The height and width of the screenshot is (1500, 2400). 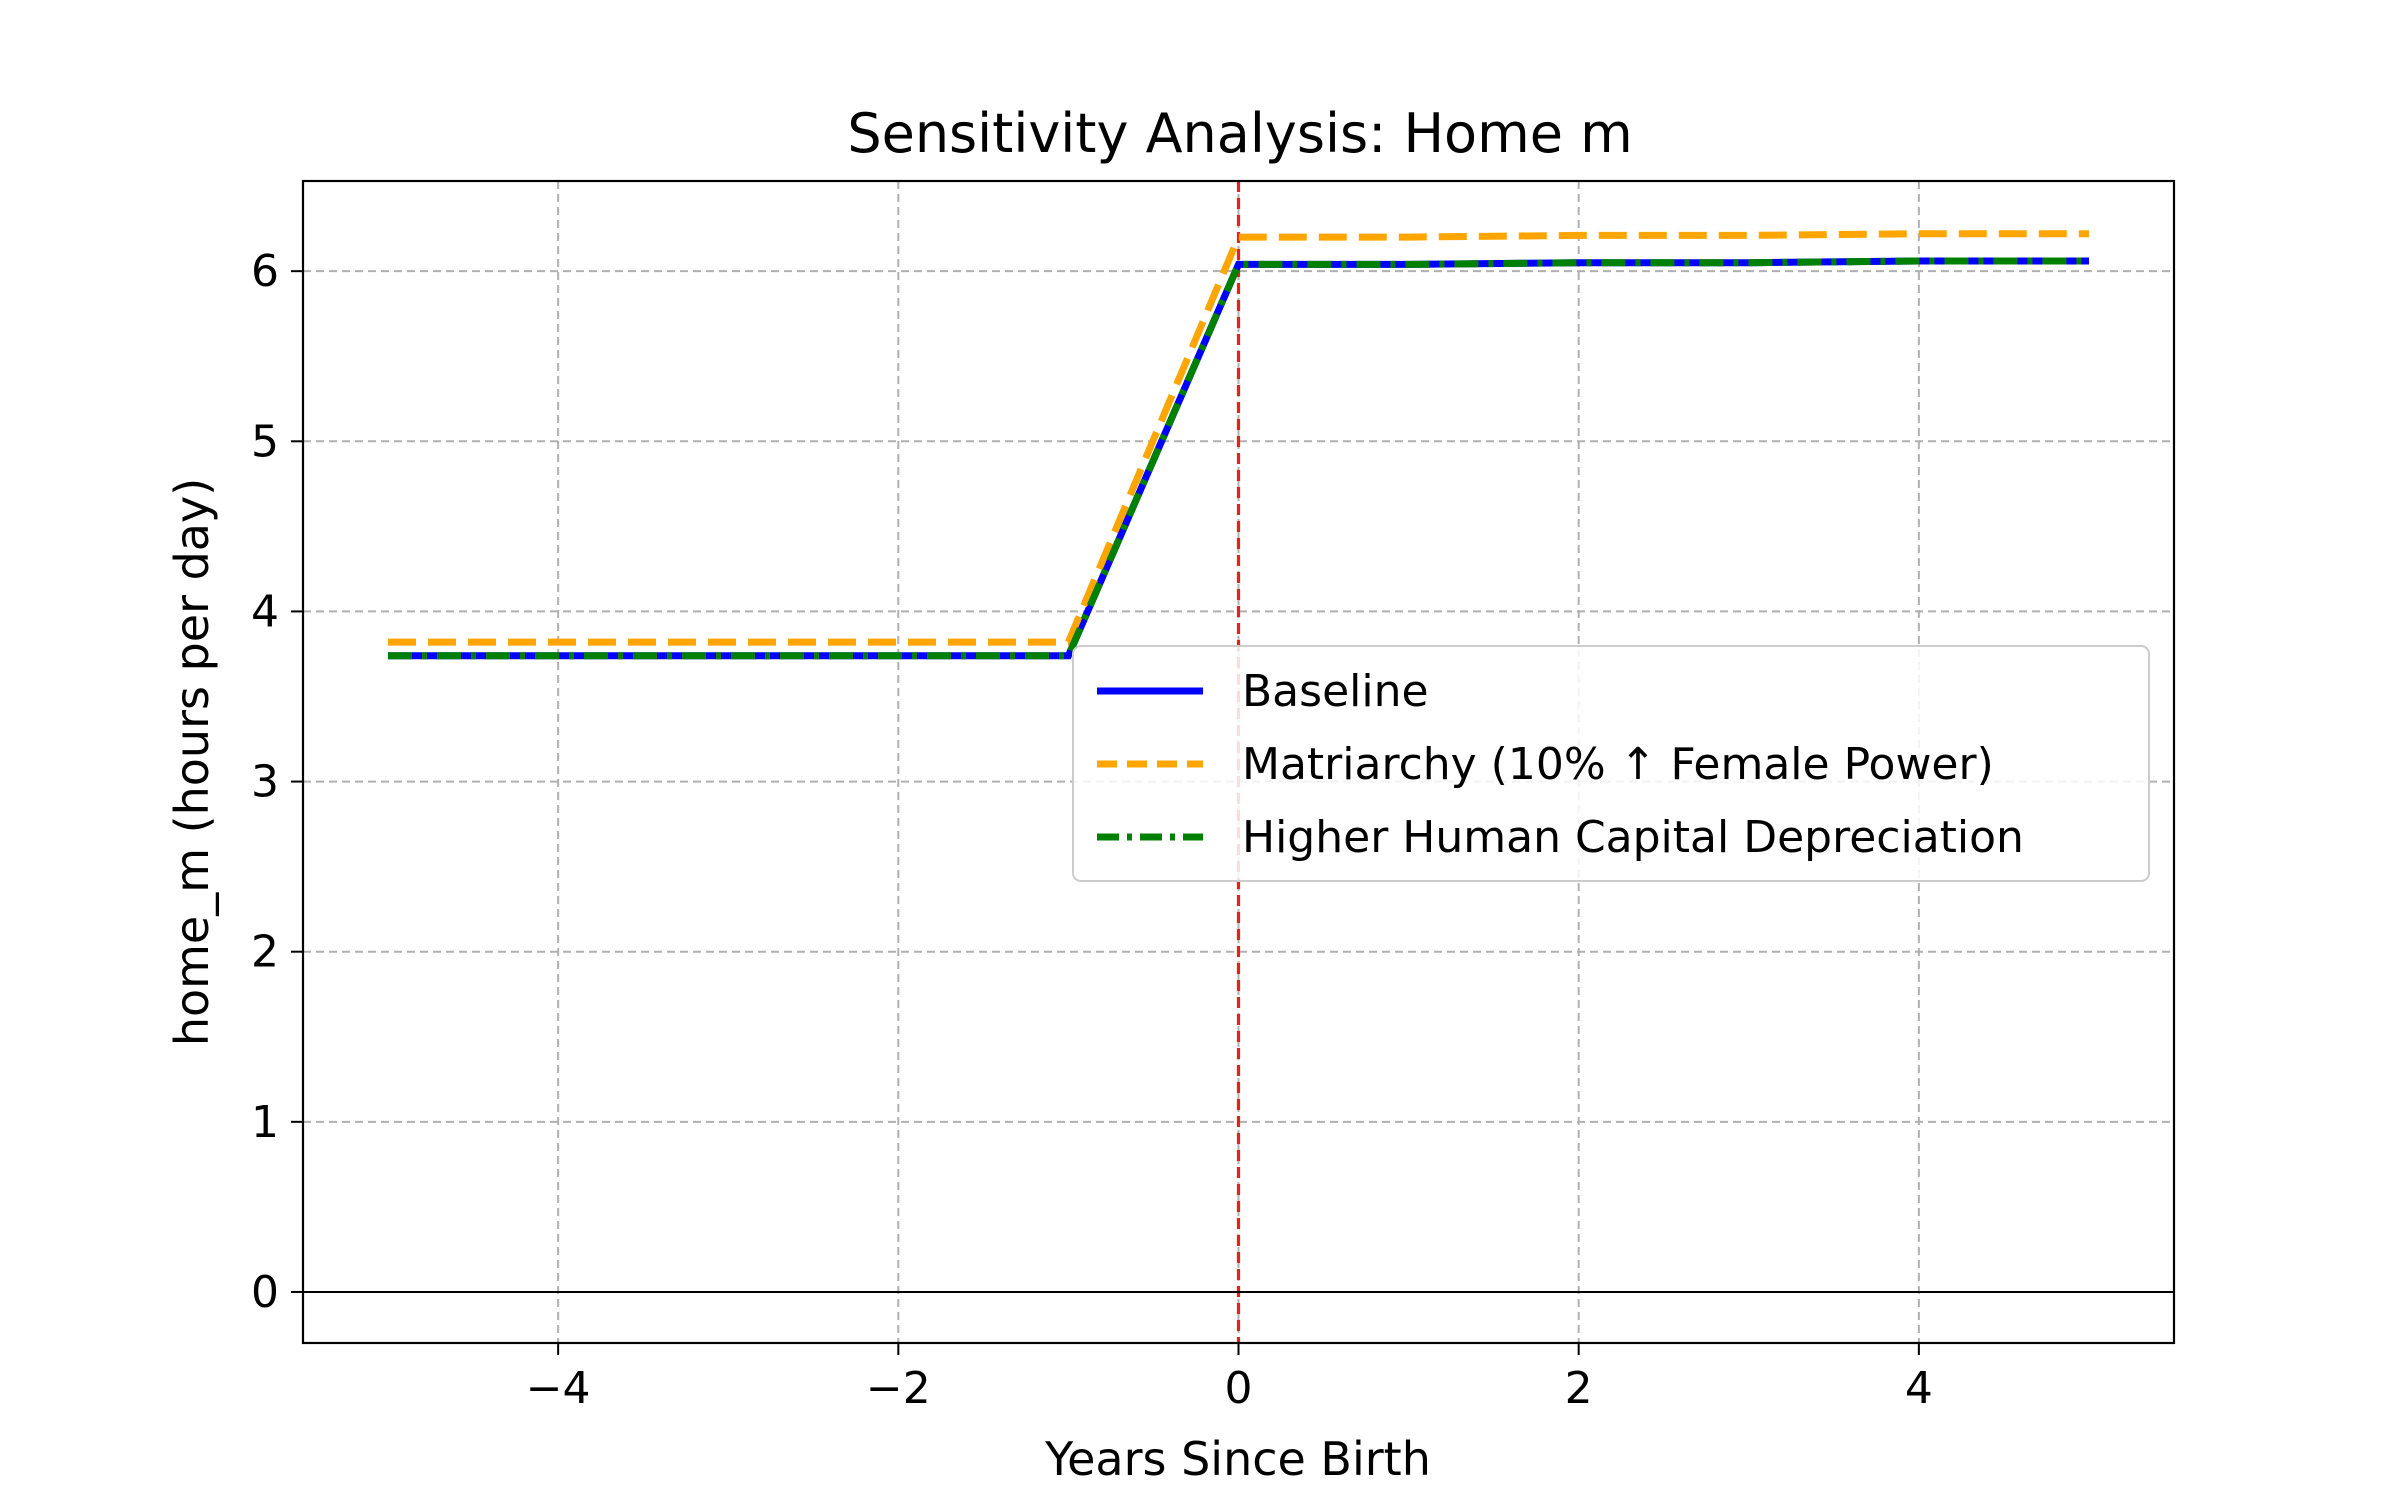 What do you see at coordinates (1239, 133) in the screenshot?
I see `chart-title: Sensitivity Analysis: Home m` at bounding box center [1239, 133].